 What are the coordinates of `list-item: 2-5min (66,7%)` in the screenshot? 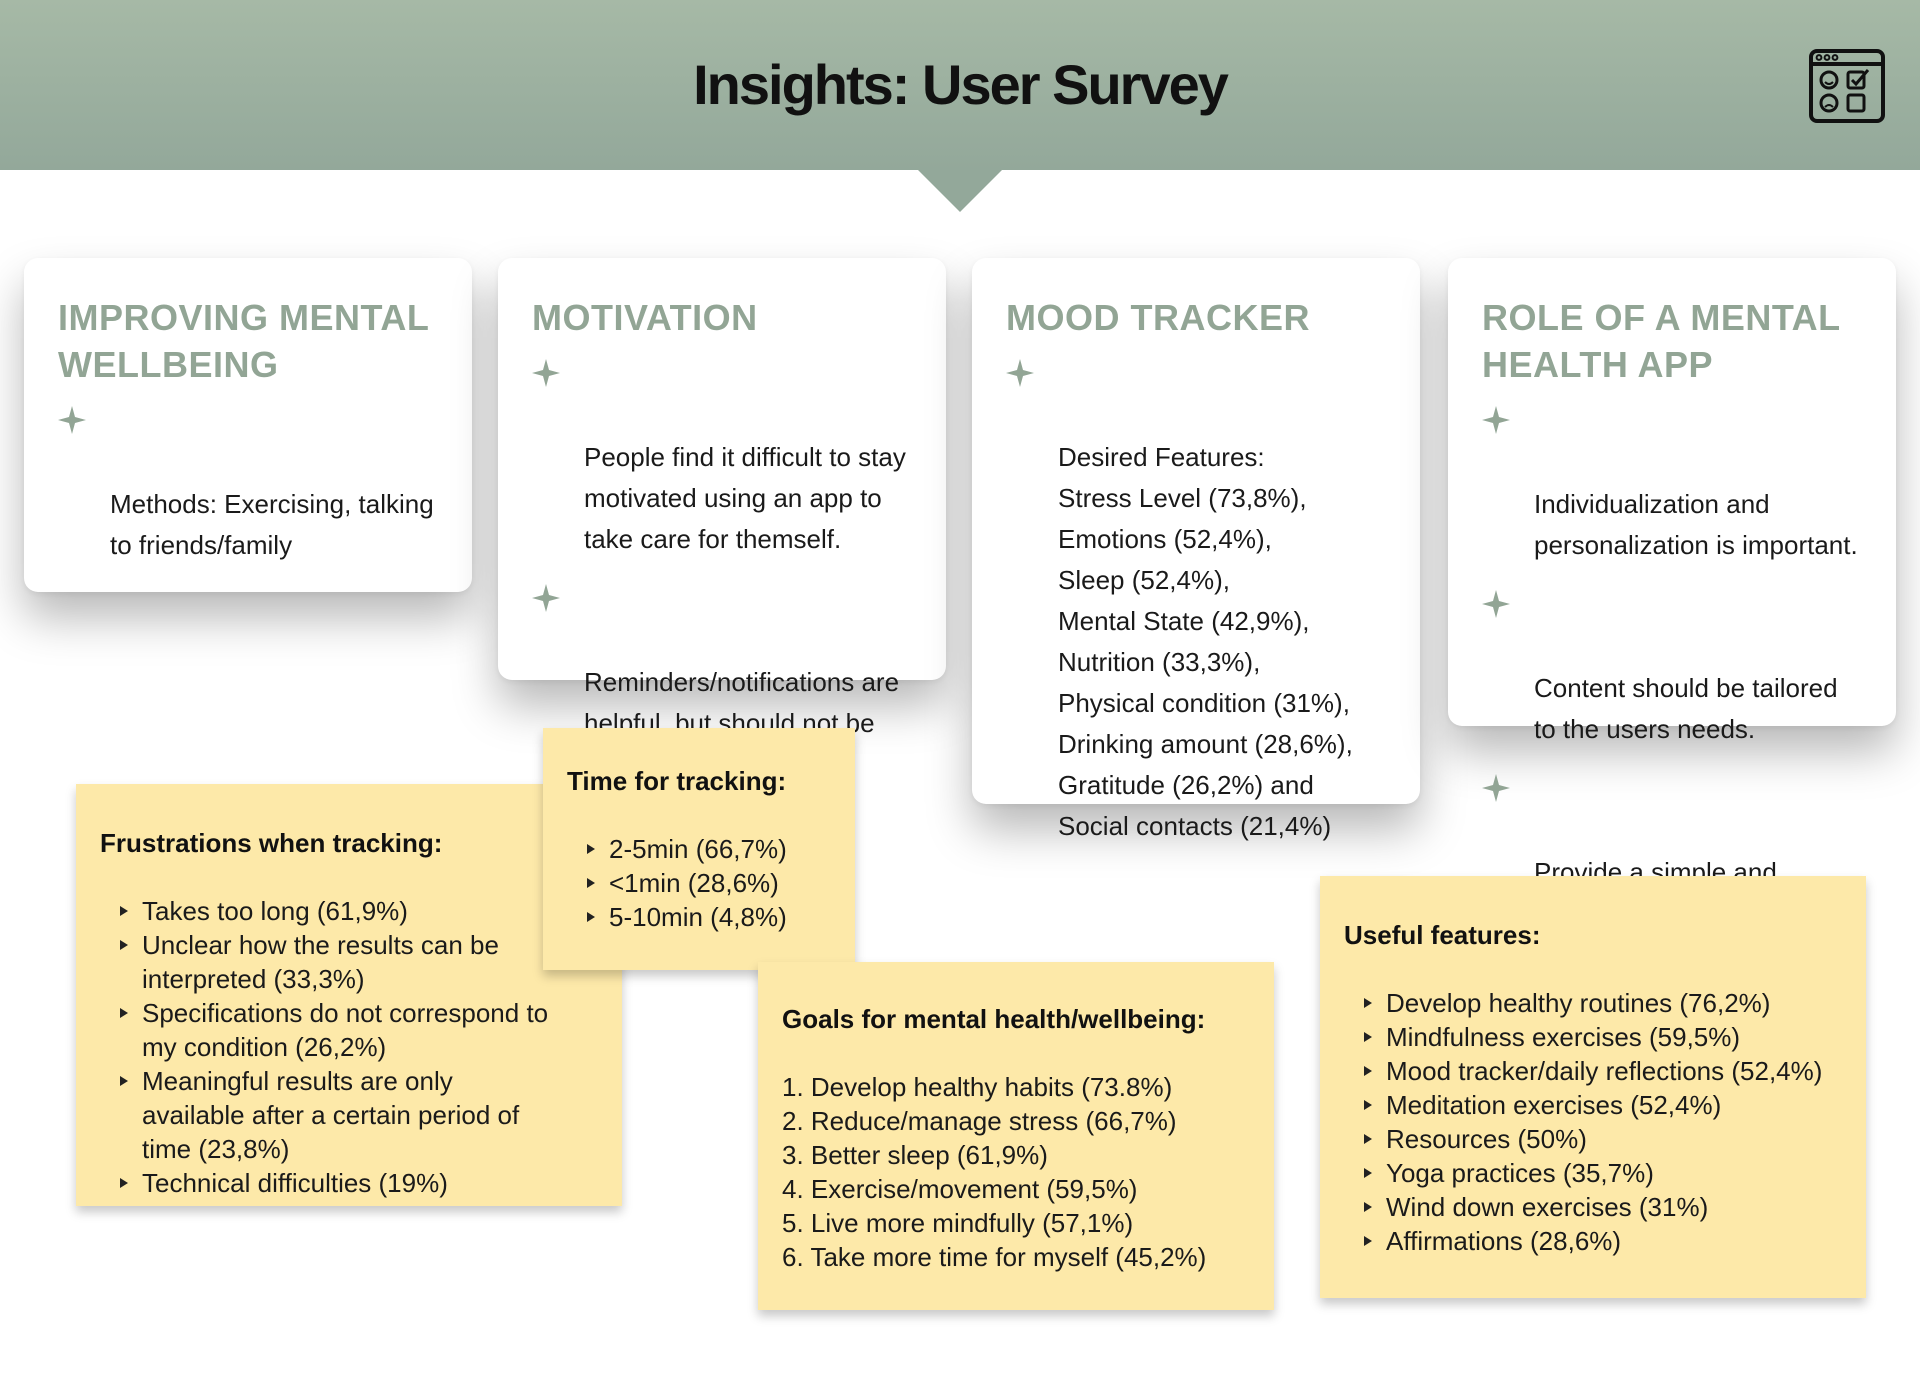 It's located at (699, 849).